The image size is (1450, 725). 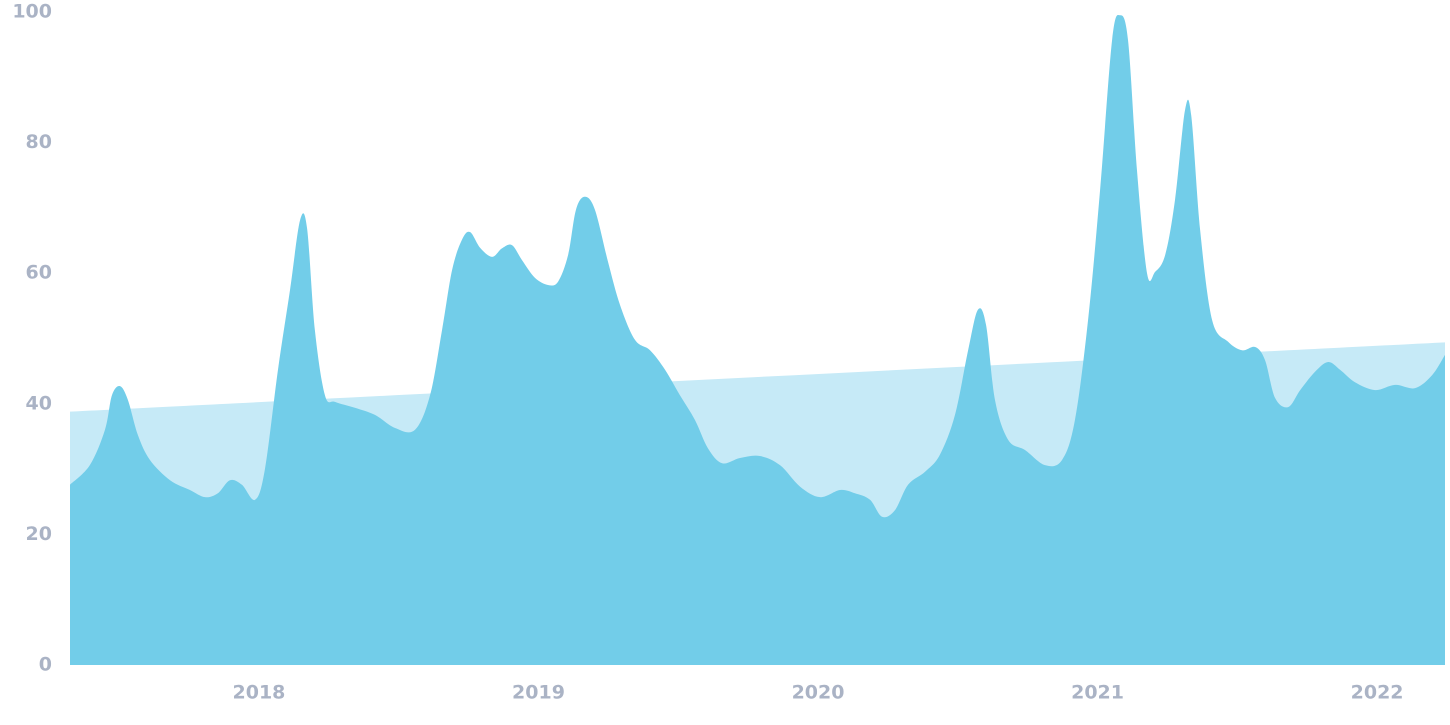 I want to click on y-tick-label: 100, so click(x=32, y=12).